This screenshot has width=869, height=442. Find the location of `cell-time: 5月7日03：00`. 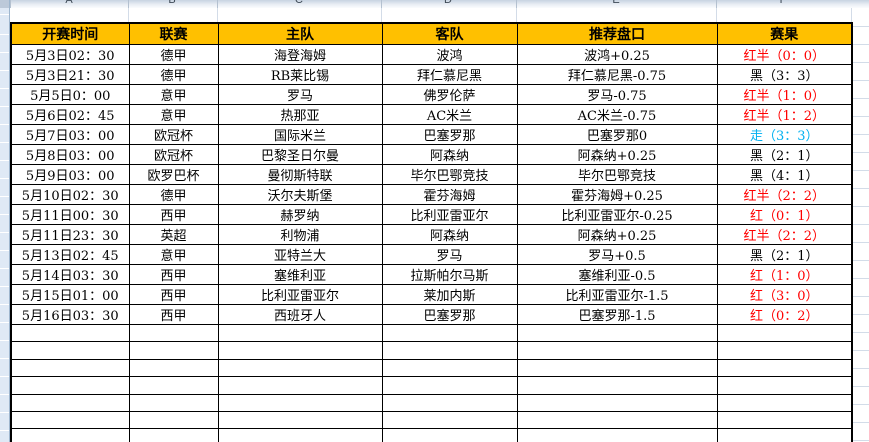

cell-time: 5月7日03：00 is located at coordinates (70, 134).